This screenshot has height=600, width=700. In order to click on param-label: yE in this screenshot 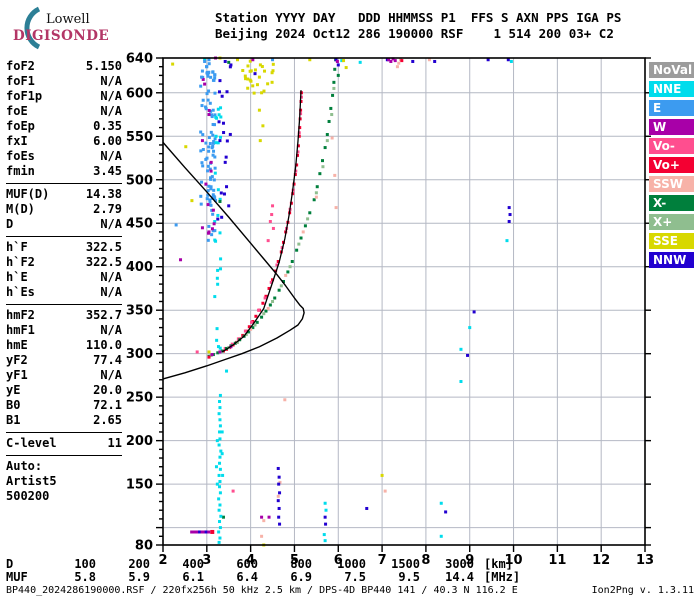, I will do `click(13, 390)`.